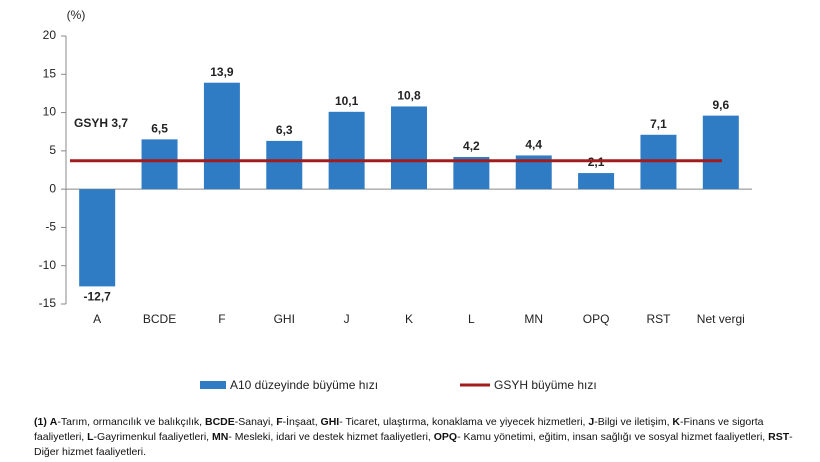 This screenshot has width=820, height=462. I want to click on legend-label: A10 düzeyinde büyüme hızı, so click(304, 385).